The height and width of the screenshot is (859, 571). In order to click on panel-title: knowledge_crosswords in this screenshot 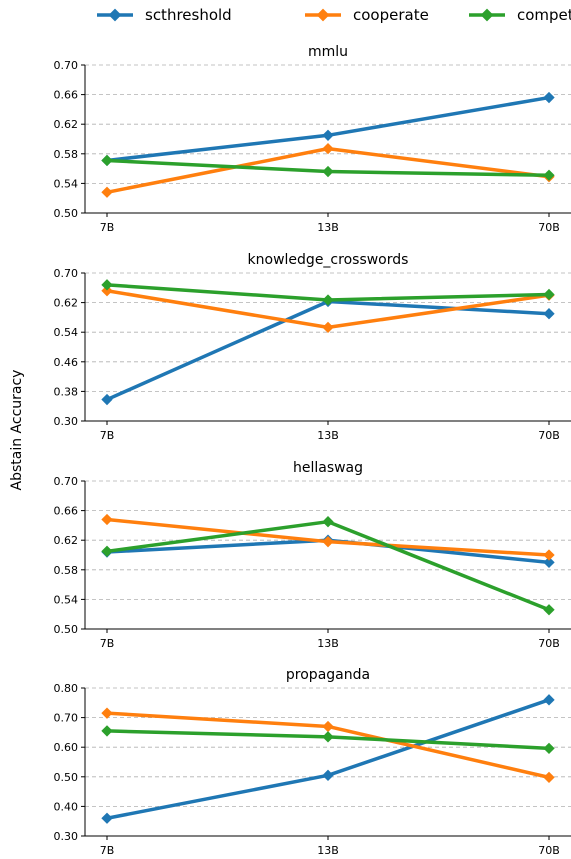, I will do `click(328, 260)`.